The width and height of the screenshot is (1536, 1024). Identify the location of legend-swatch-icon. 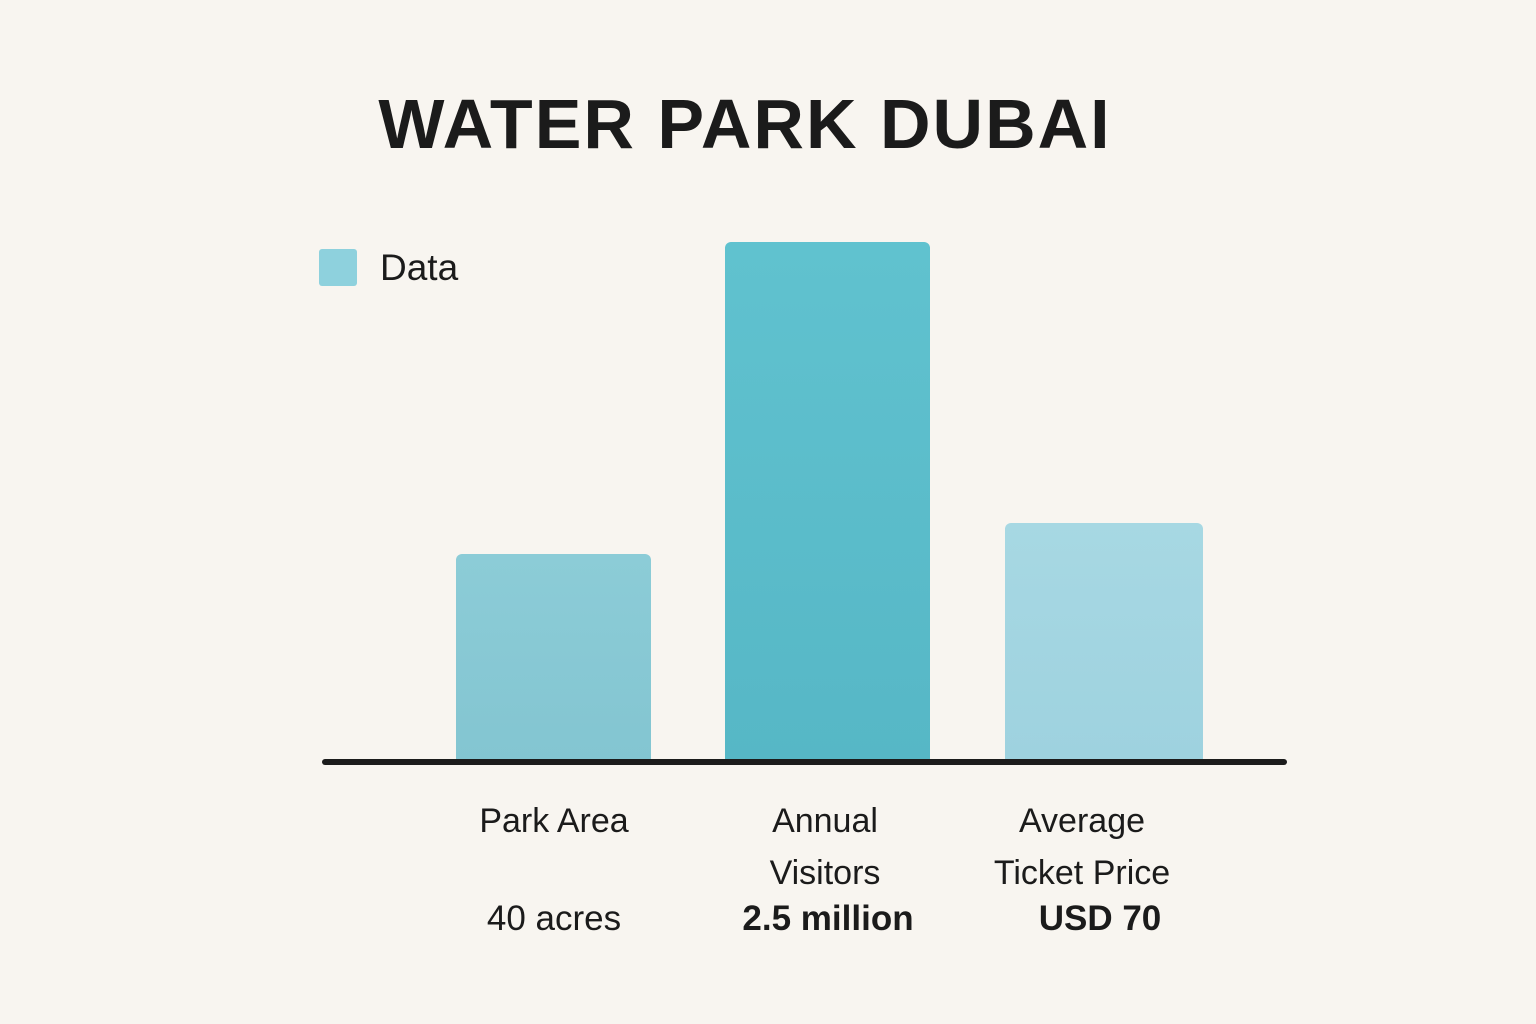
(338, 267).